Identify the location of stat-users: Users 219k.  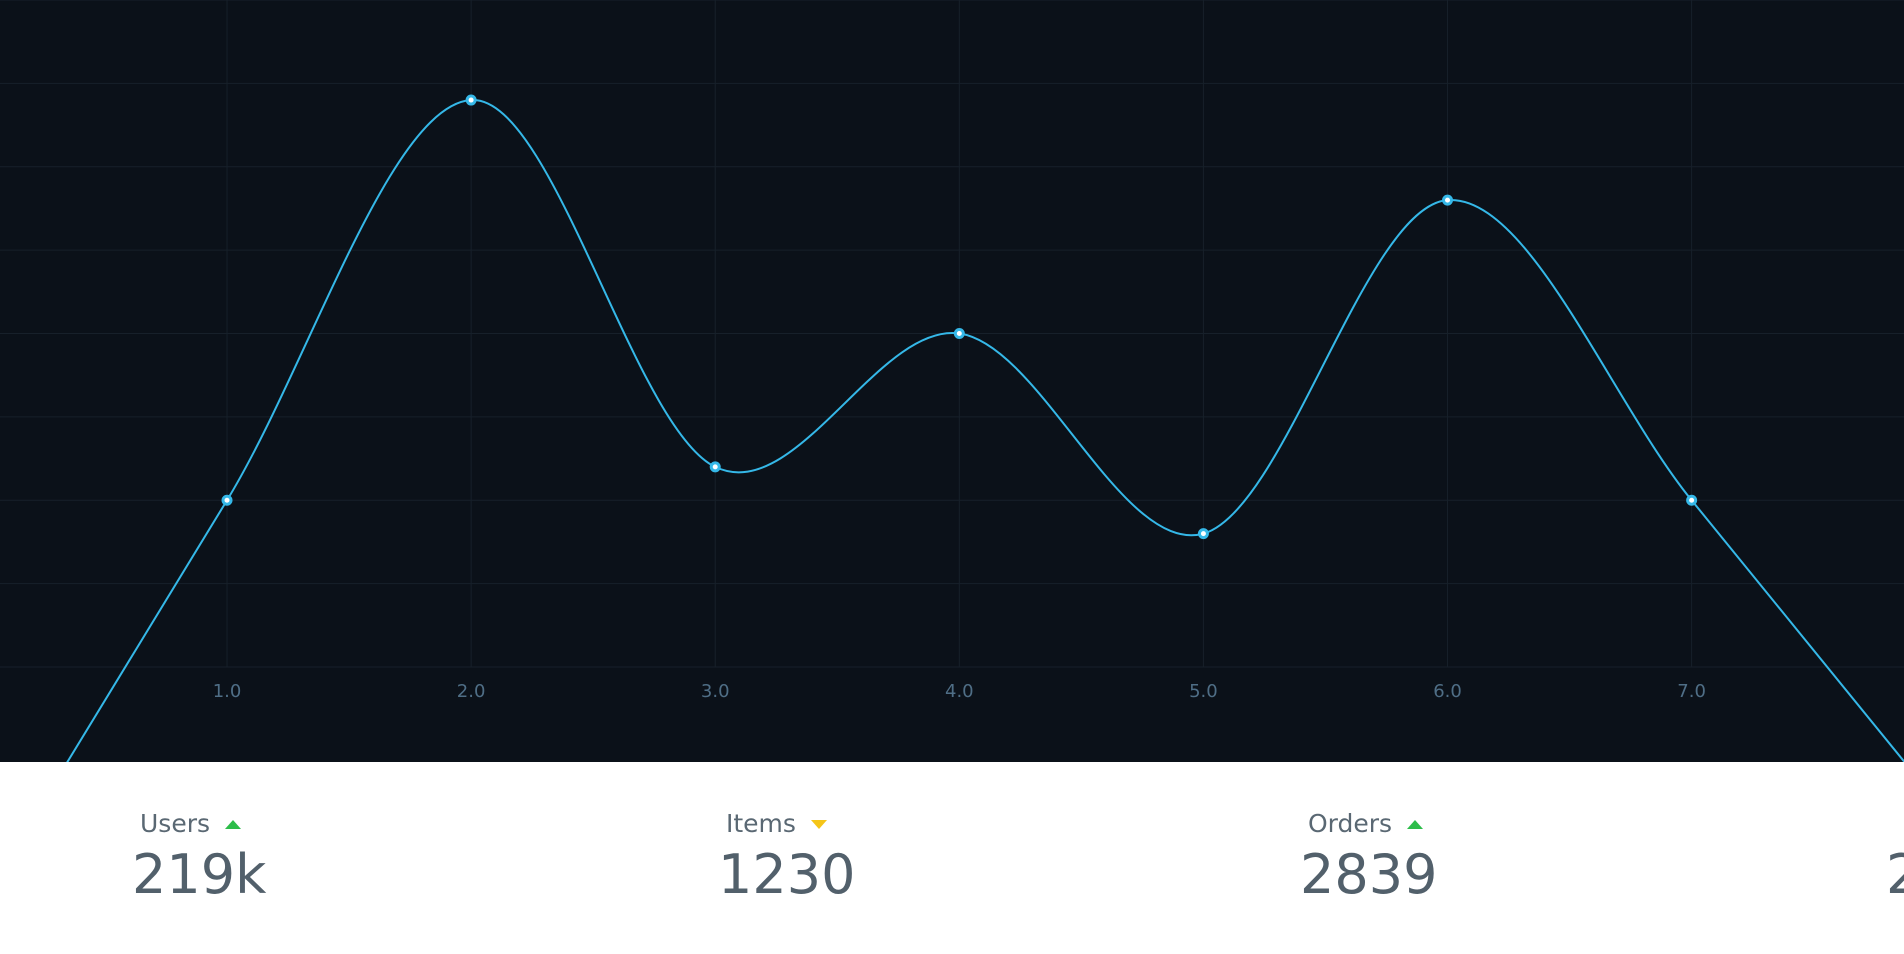
(199, 857).